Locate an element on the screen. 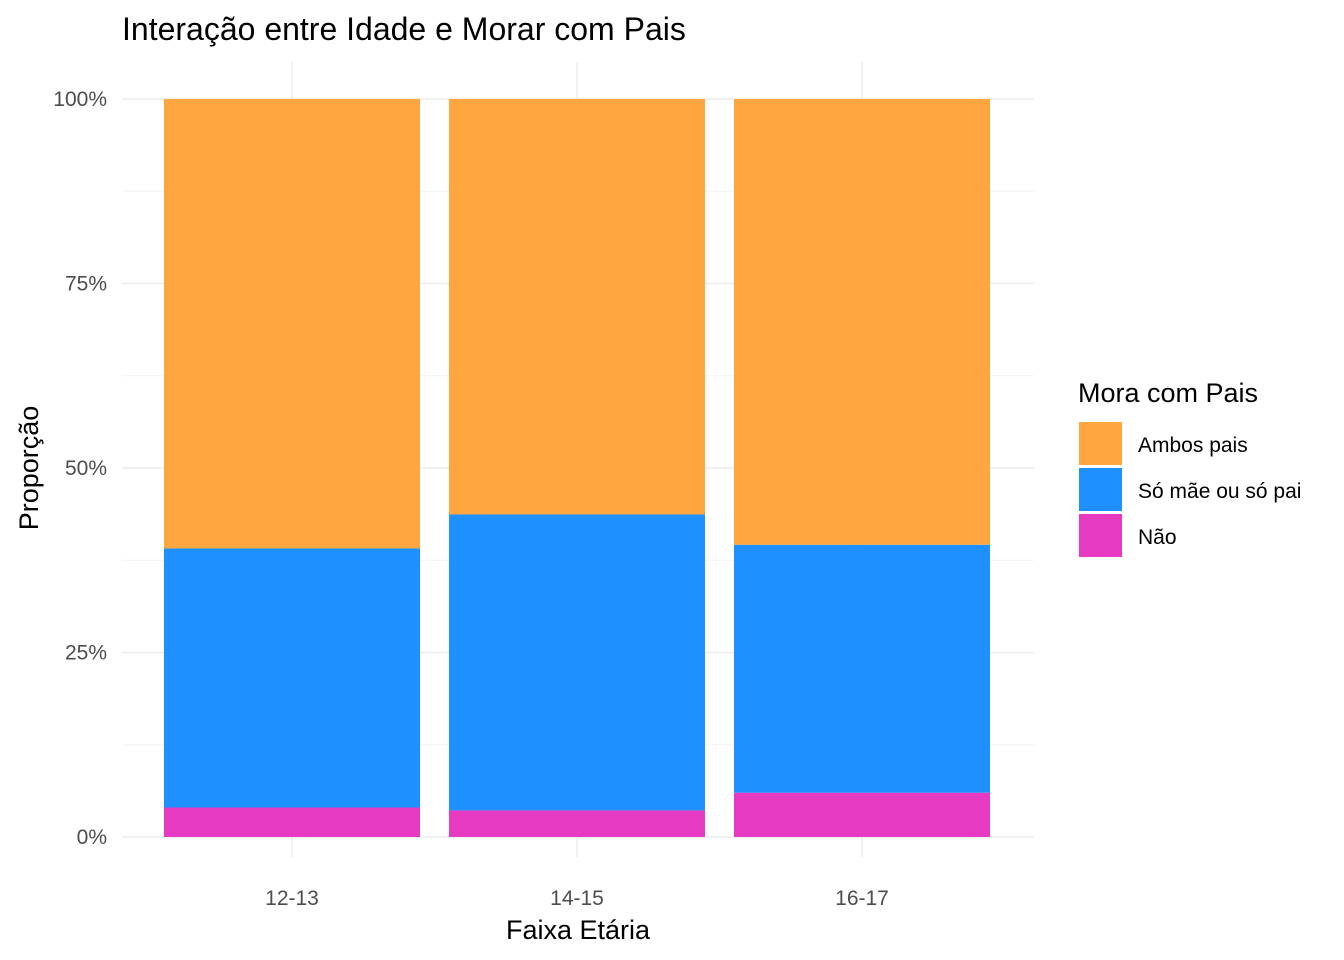  y-axis-ticks: 0% 25% 50% 75% 100% is located at coordinates (80, 468).